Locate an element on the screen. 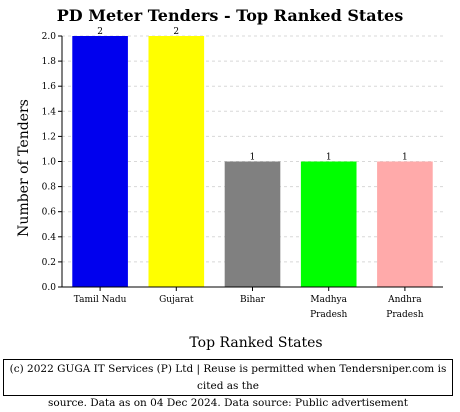 This screenshot has height=412, width=460. y-tick-label: 2.0 is located at coordinates (49, 37).